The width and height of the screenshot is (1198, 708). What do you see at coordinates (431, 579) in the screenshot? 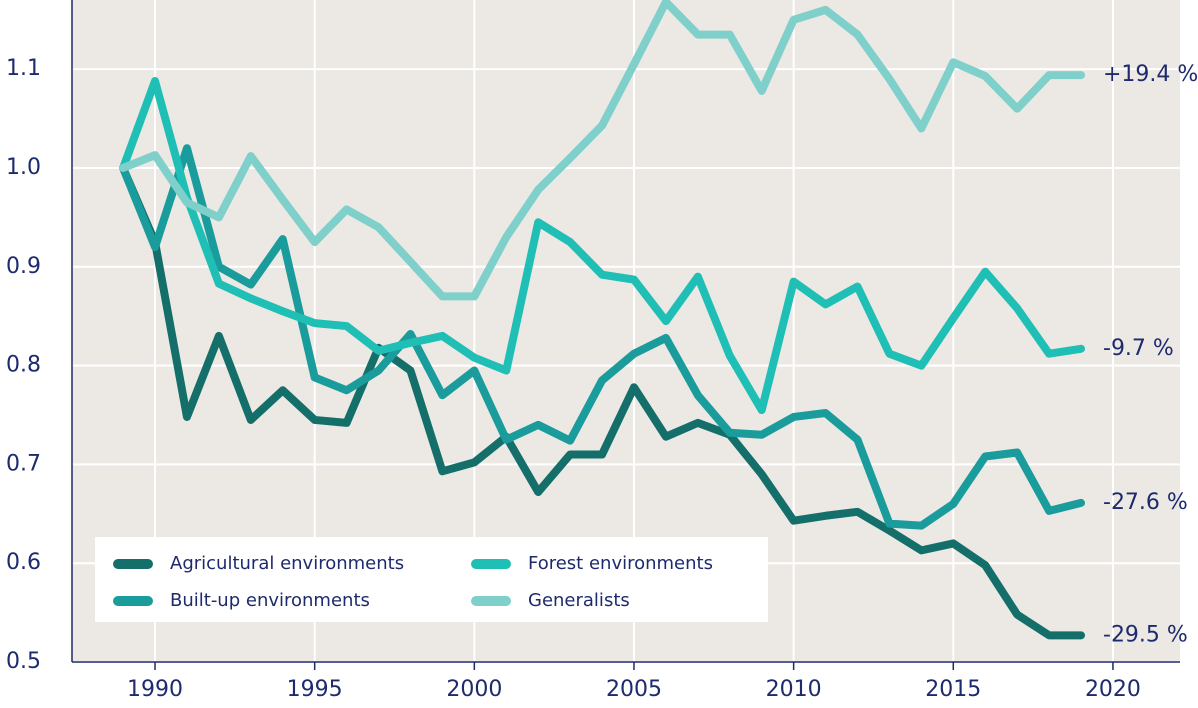
I see `legend-box` at bounding box center [431, 579].